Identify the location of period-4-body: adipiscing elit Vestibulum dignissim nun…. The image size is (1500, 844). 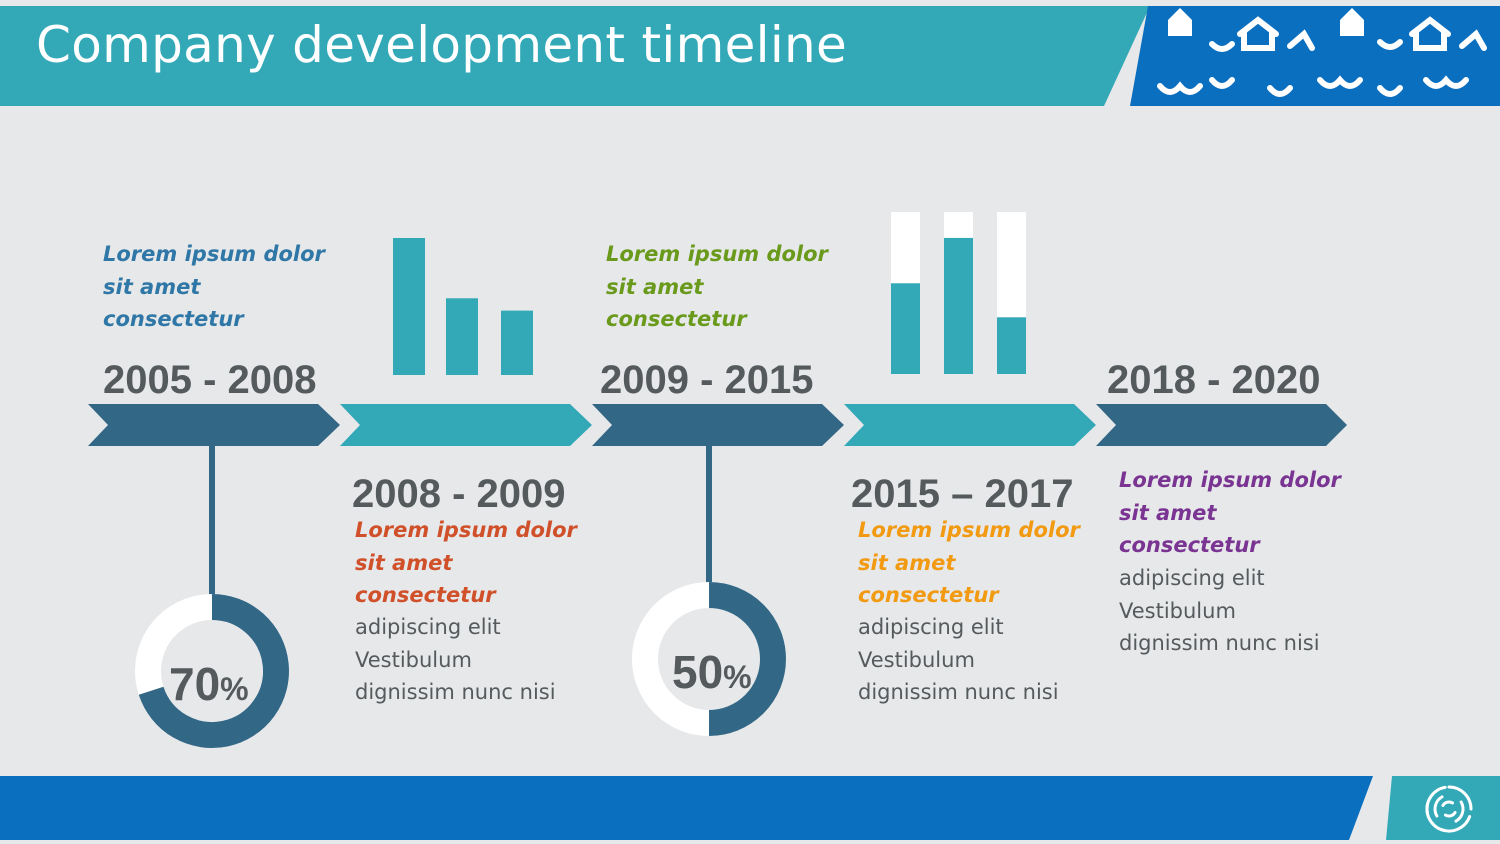
(958, 660).